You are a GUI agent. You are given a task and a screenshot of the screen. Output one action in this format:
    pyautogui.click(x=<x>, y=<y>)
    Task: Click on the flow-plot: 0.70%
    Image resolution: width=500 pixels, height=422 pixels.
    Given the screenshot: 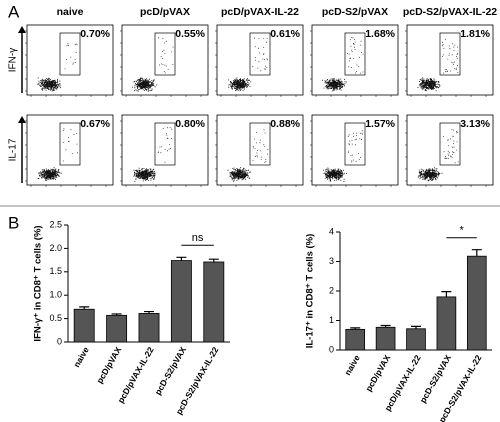 What is the action you would take?
    pyautogui.click(x=69, y=60)
    